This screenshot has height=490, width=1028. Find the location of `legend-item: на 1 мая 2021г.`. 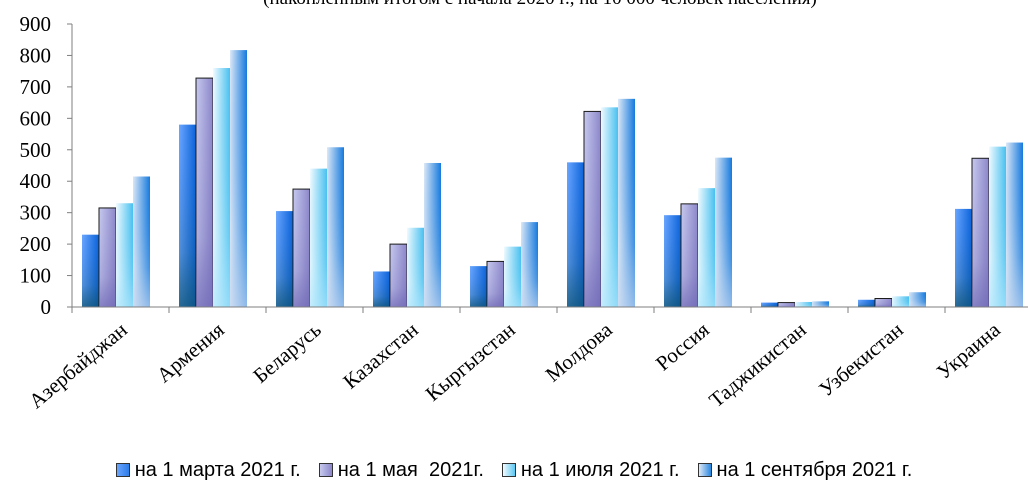

legend-item: на 1 мая 2021г. is located at coordinates (401, 470).